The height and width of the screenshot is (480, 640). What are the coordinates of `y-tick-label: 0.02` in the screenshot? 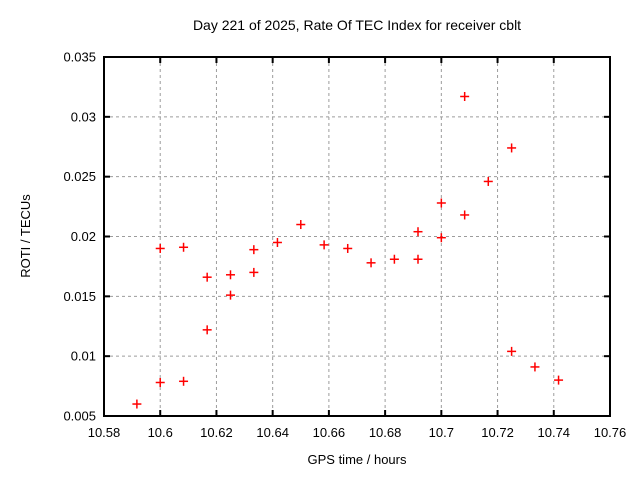 It's located at (83, 236).